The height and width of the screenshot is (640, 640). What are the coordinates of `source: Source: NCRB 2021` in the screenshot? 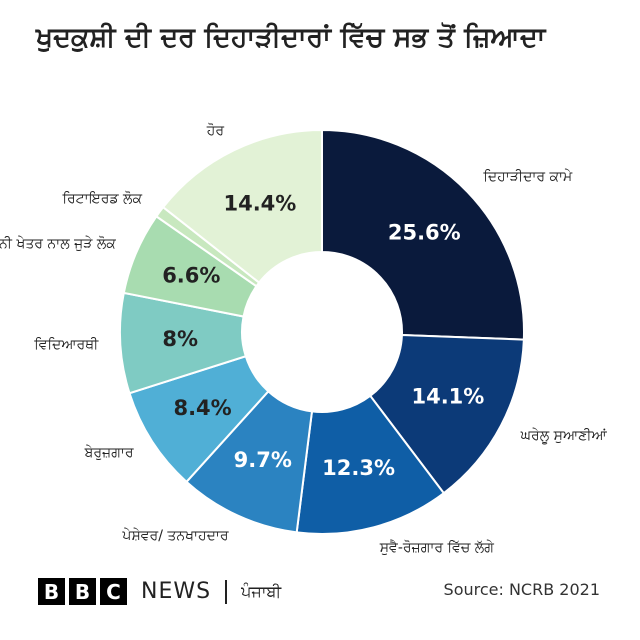 It's located at (521, 589).